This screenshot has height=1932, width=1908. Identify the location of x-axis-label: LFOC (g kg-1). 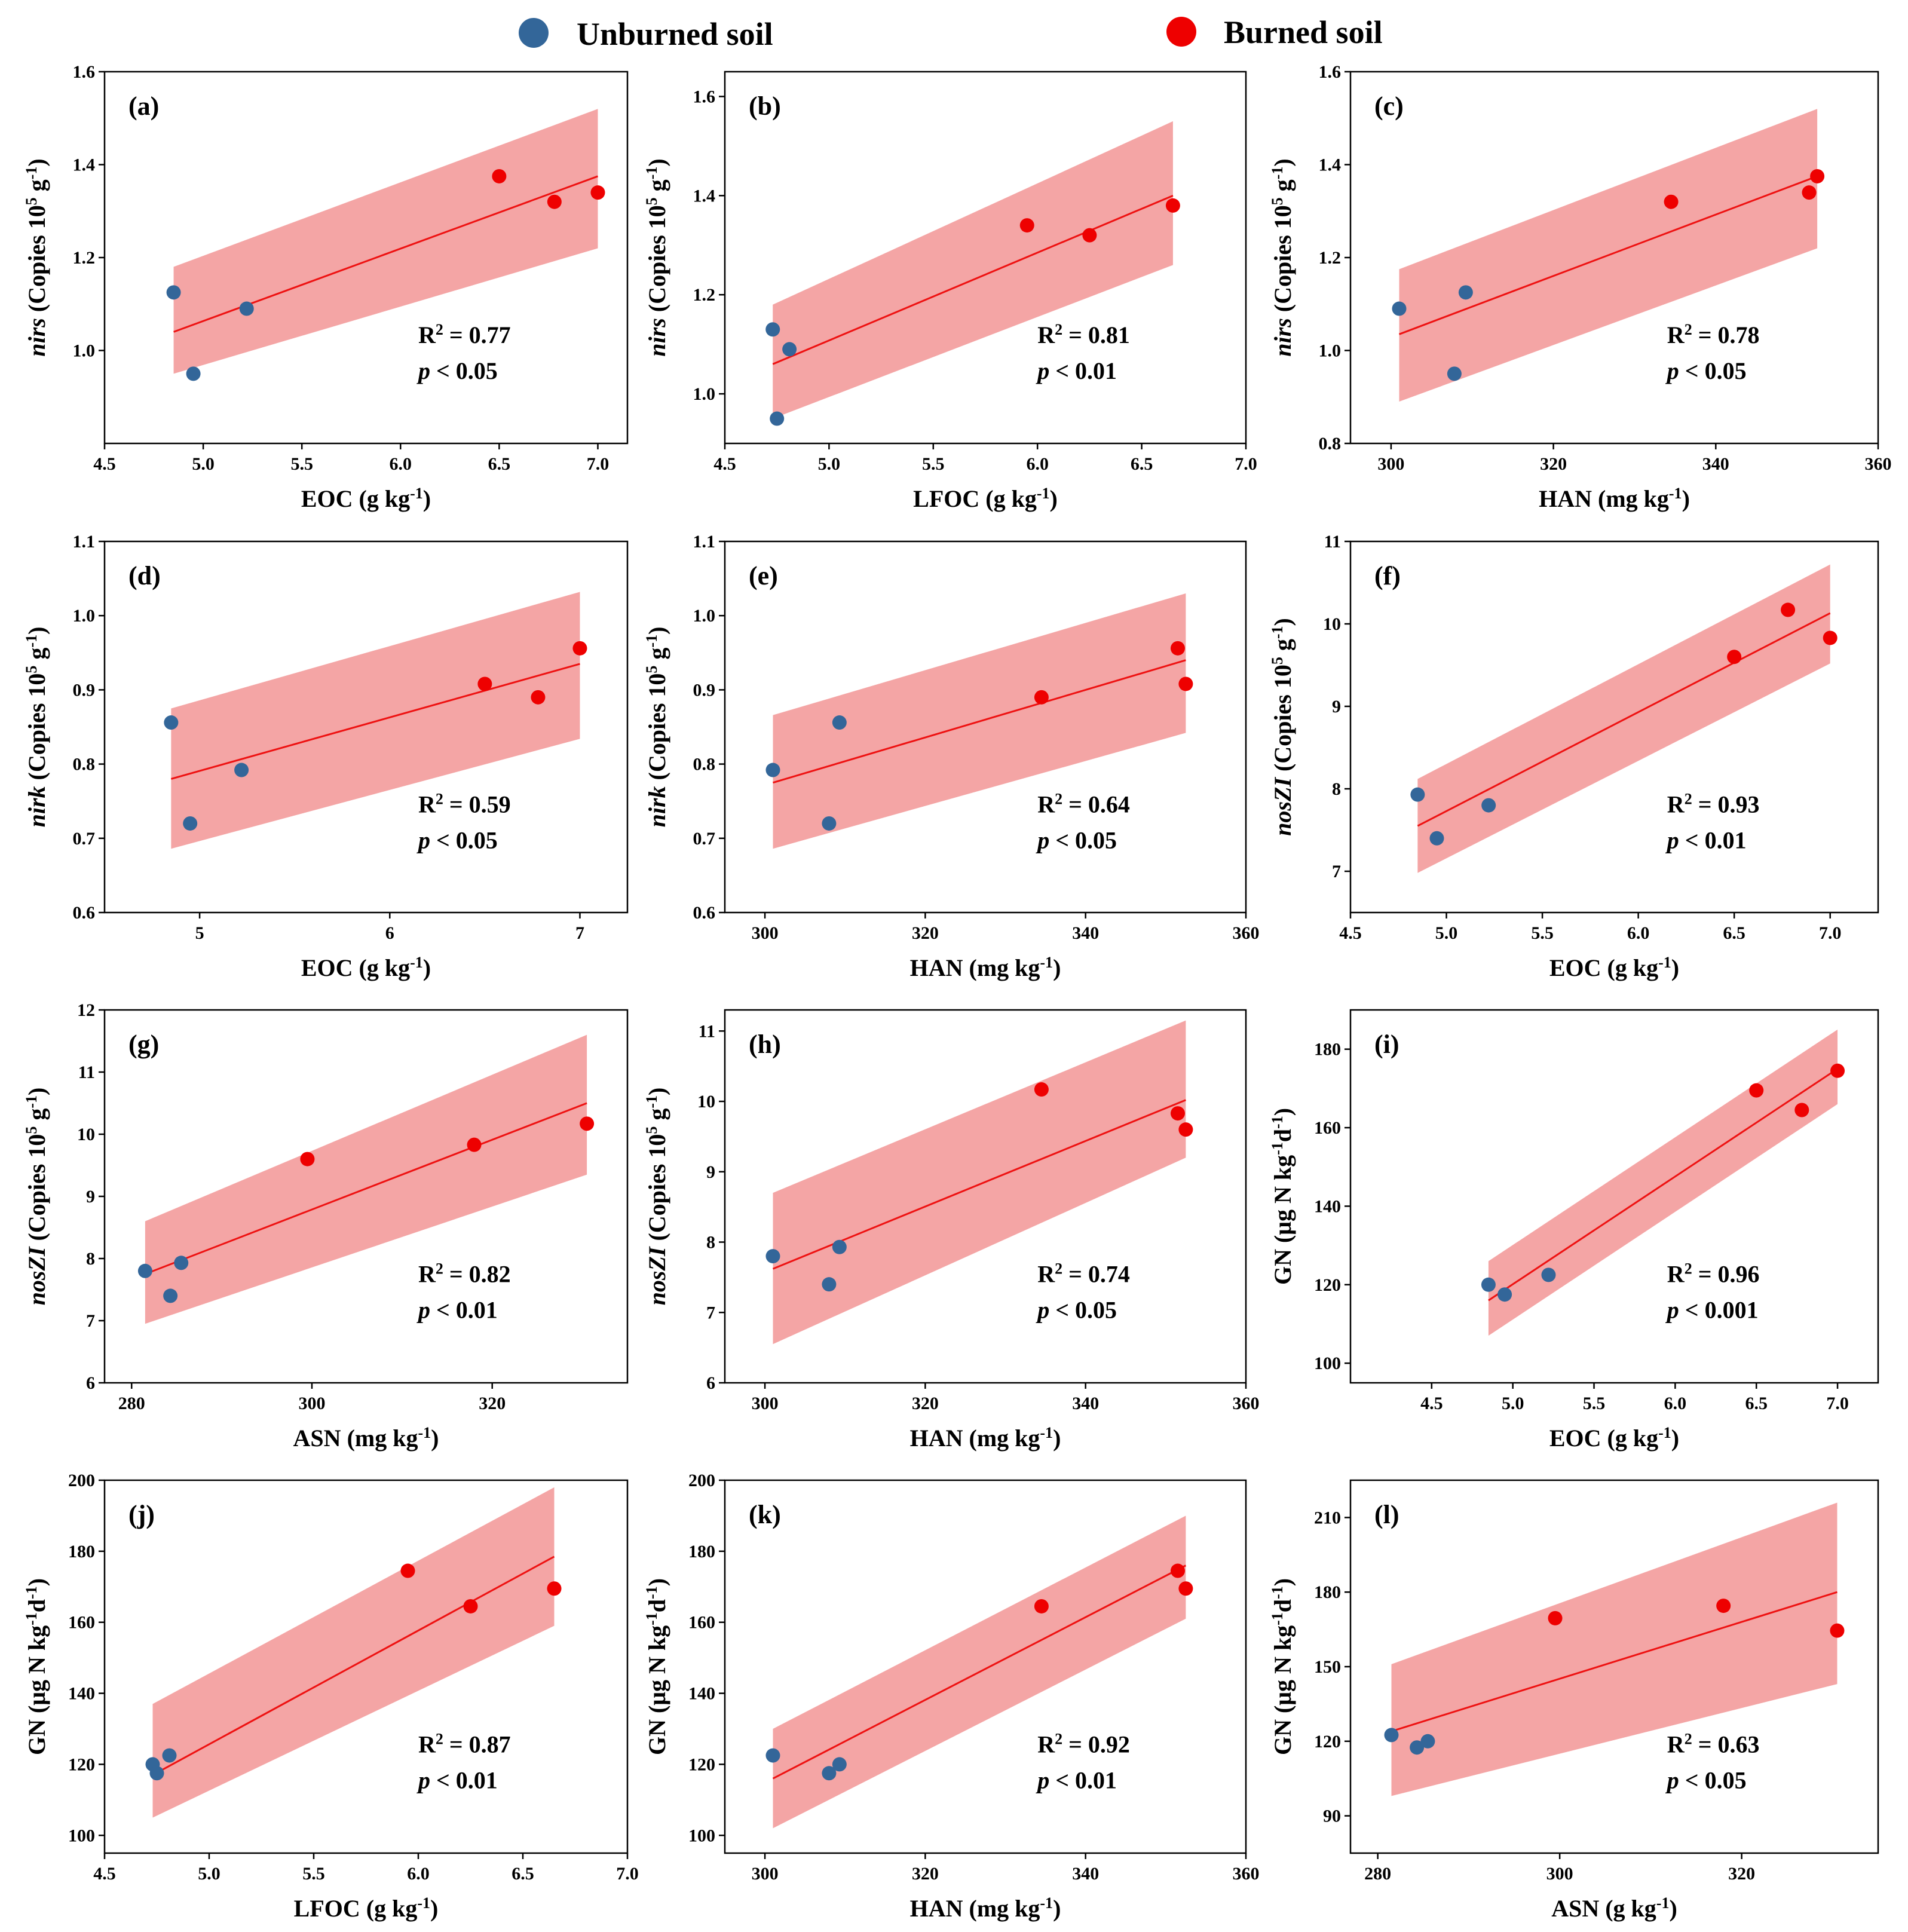
(366, 1908).